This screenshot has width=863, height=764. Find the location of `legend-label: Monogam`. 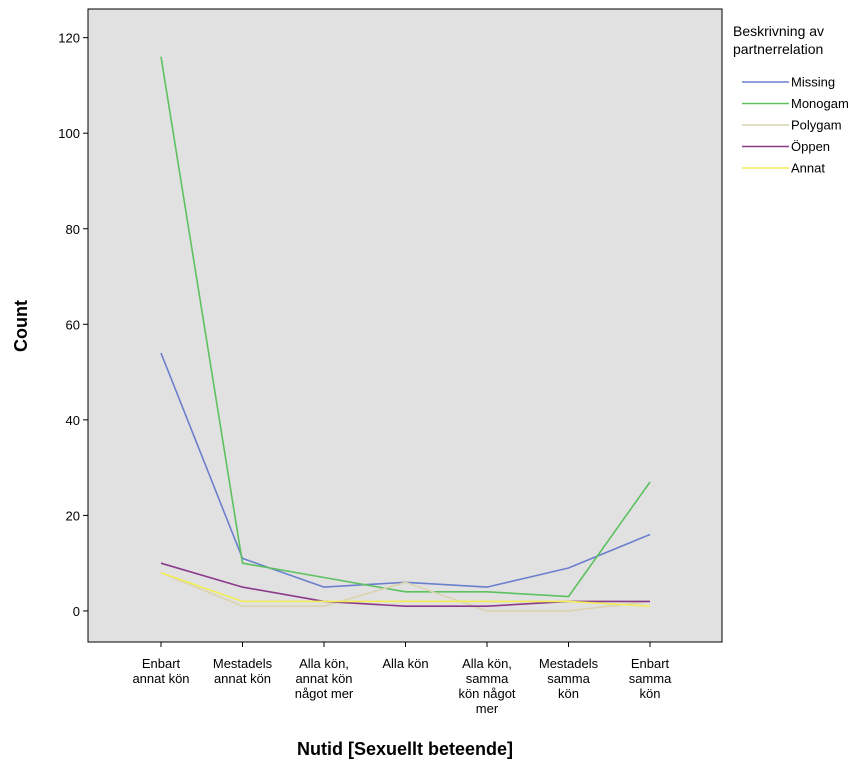

legend-label: Monogam is located at coordinates (820, 103).